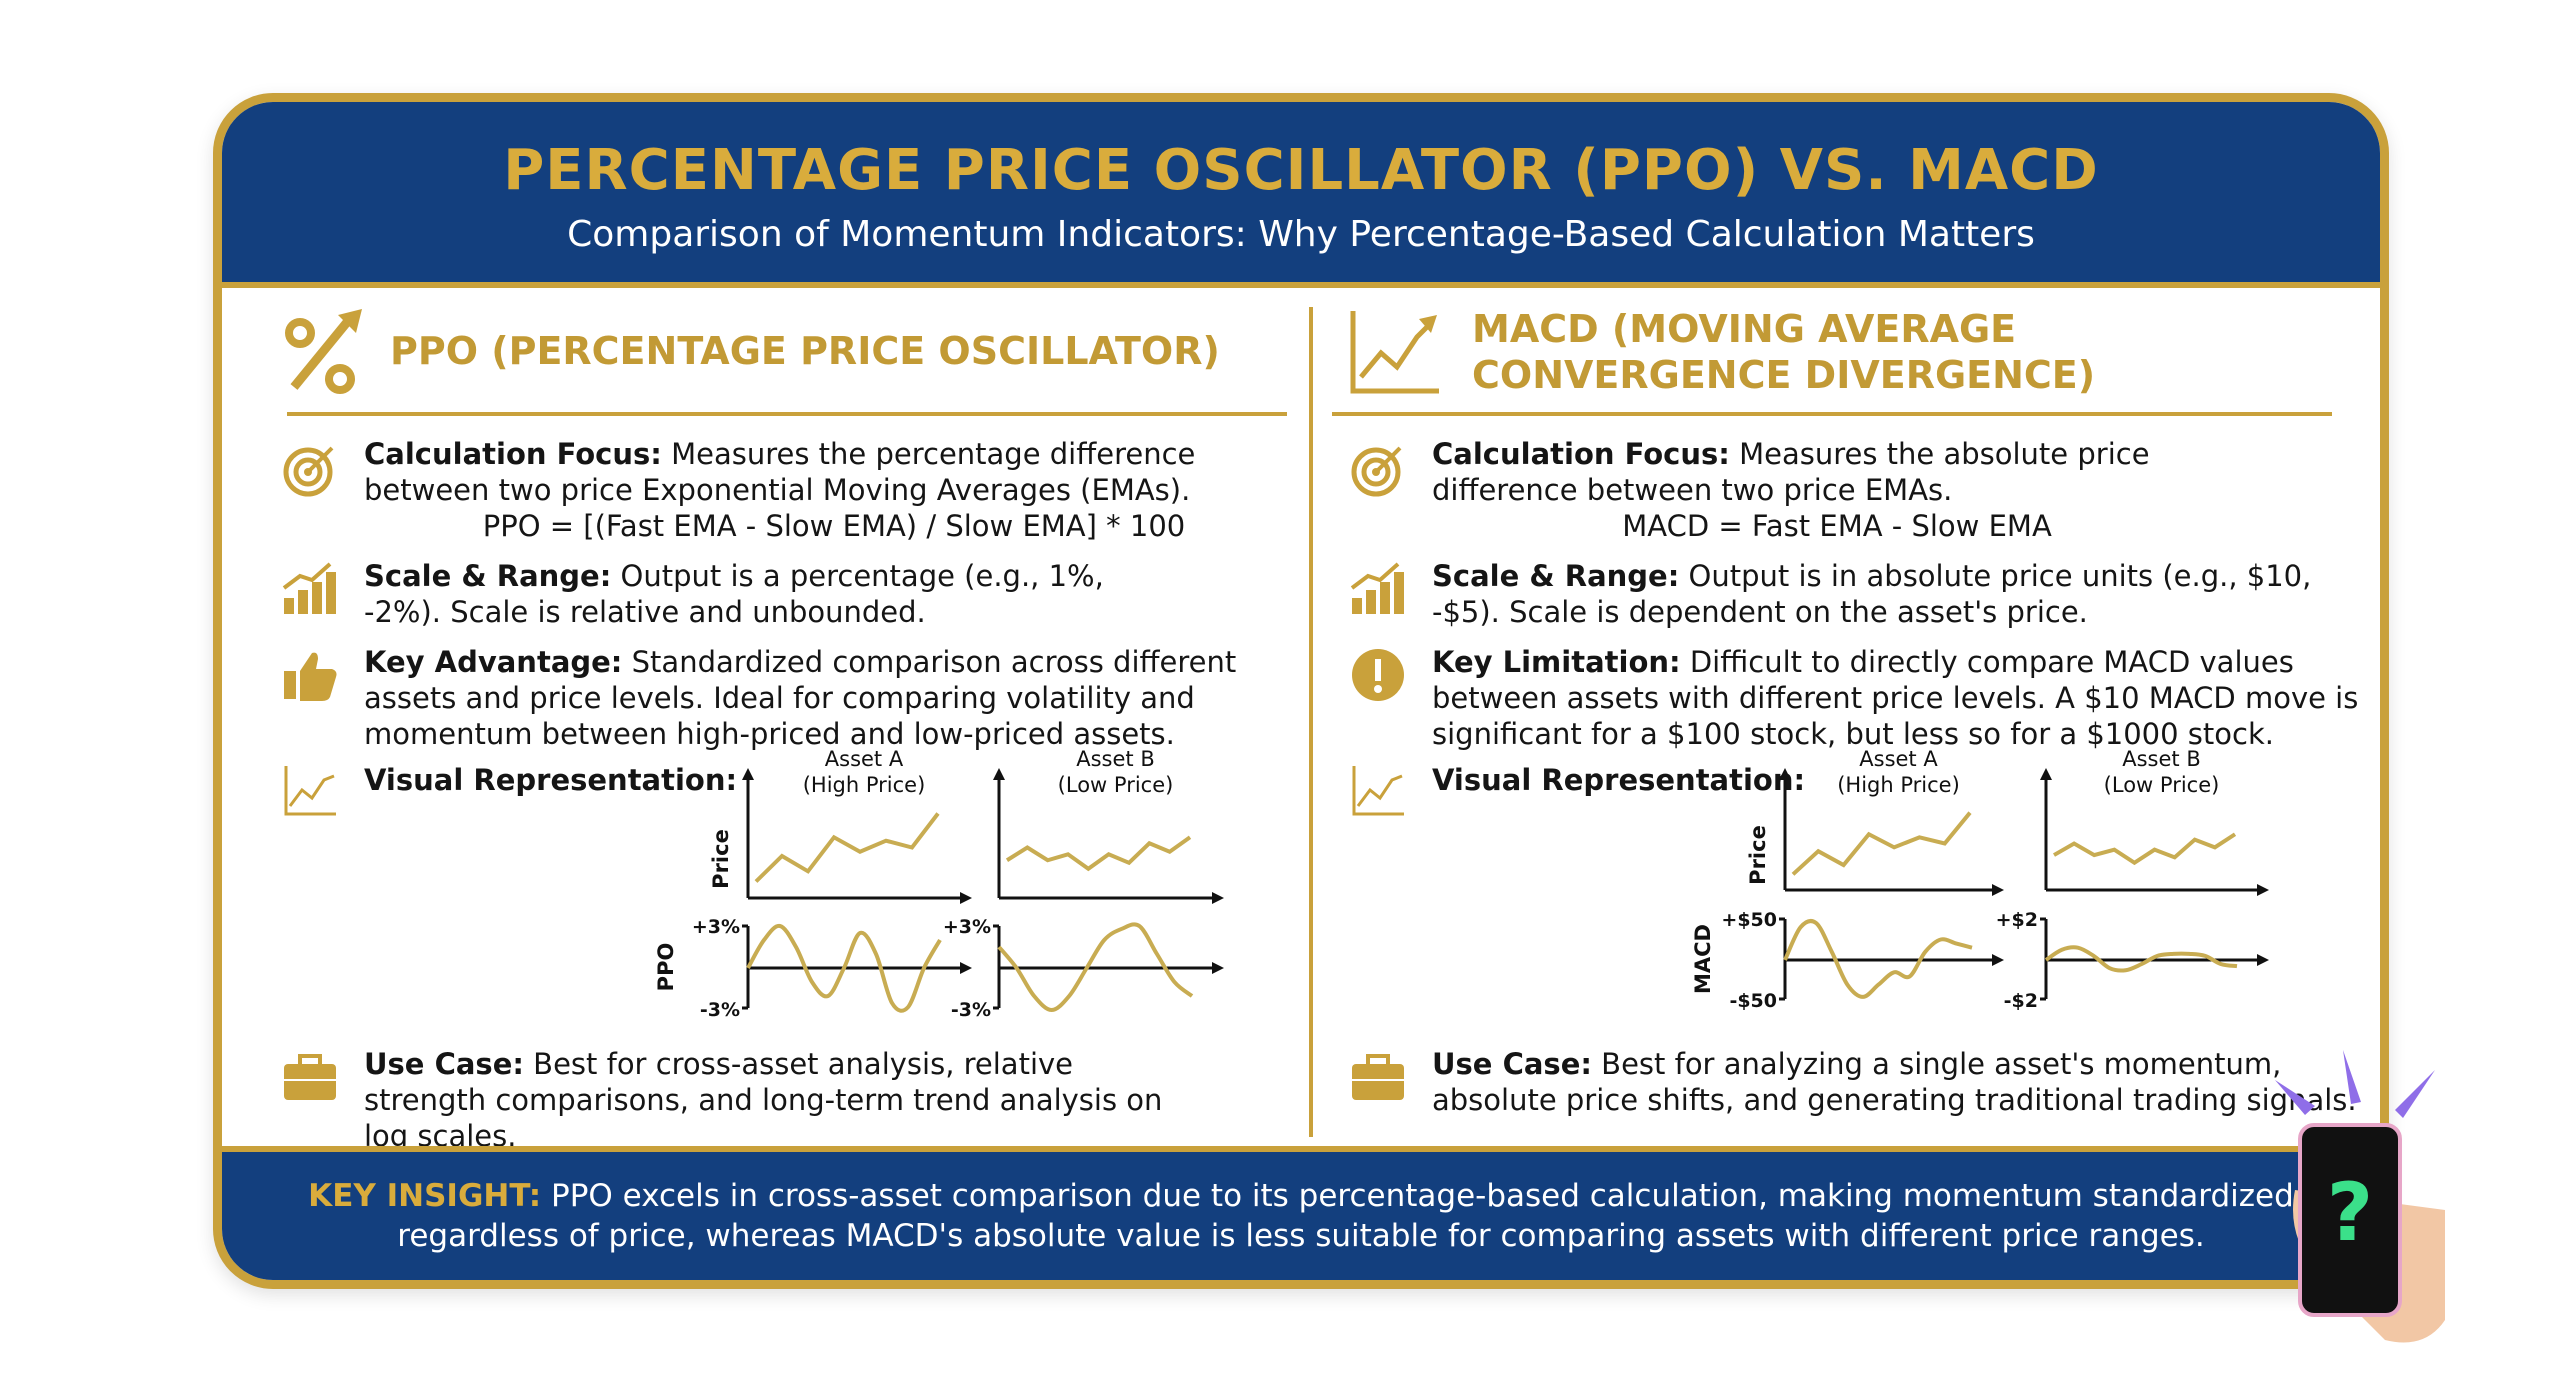 The height and width of the screenshot is (1396, 2560). Describe the element at coordinates (1311, 722) in the screenshot. I see `column-divider` at that location.